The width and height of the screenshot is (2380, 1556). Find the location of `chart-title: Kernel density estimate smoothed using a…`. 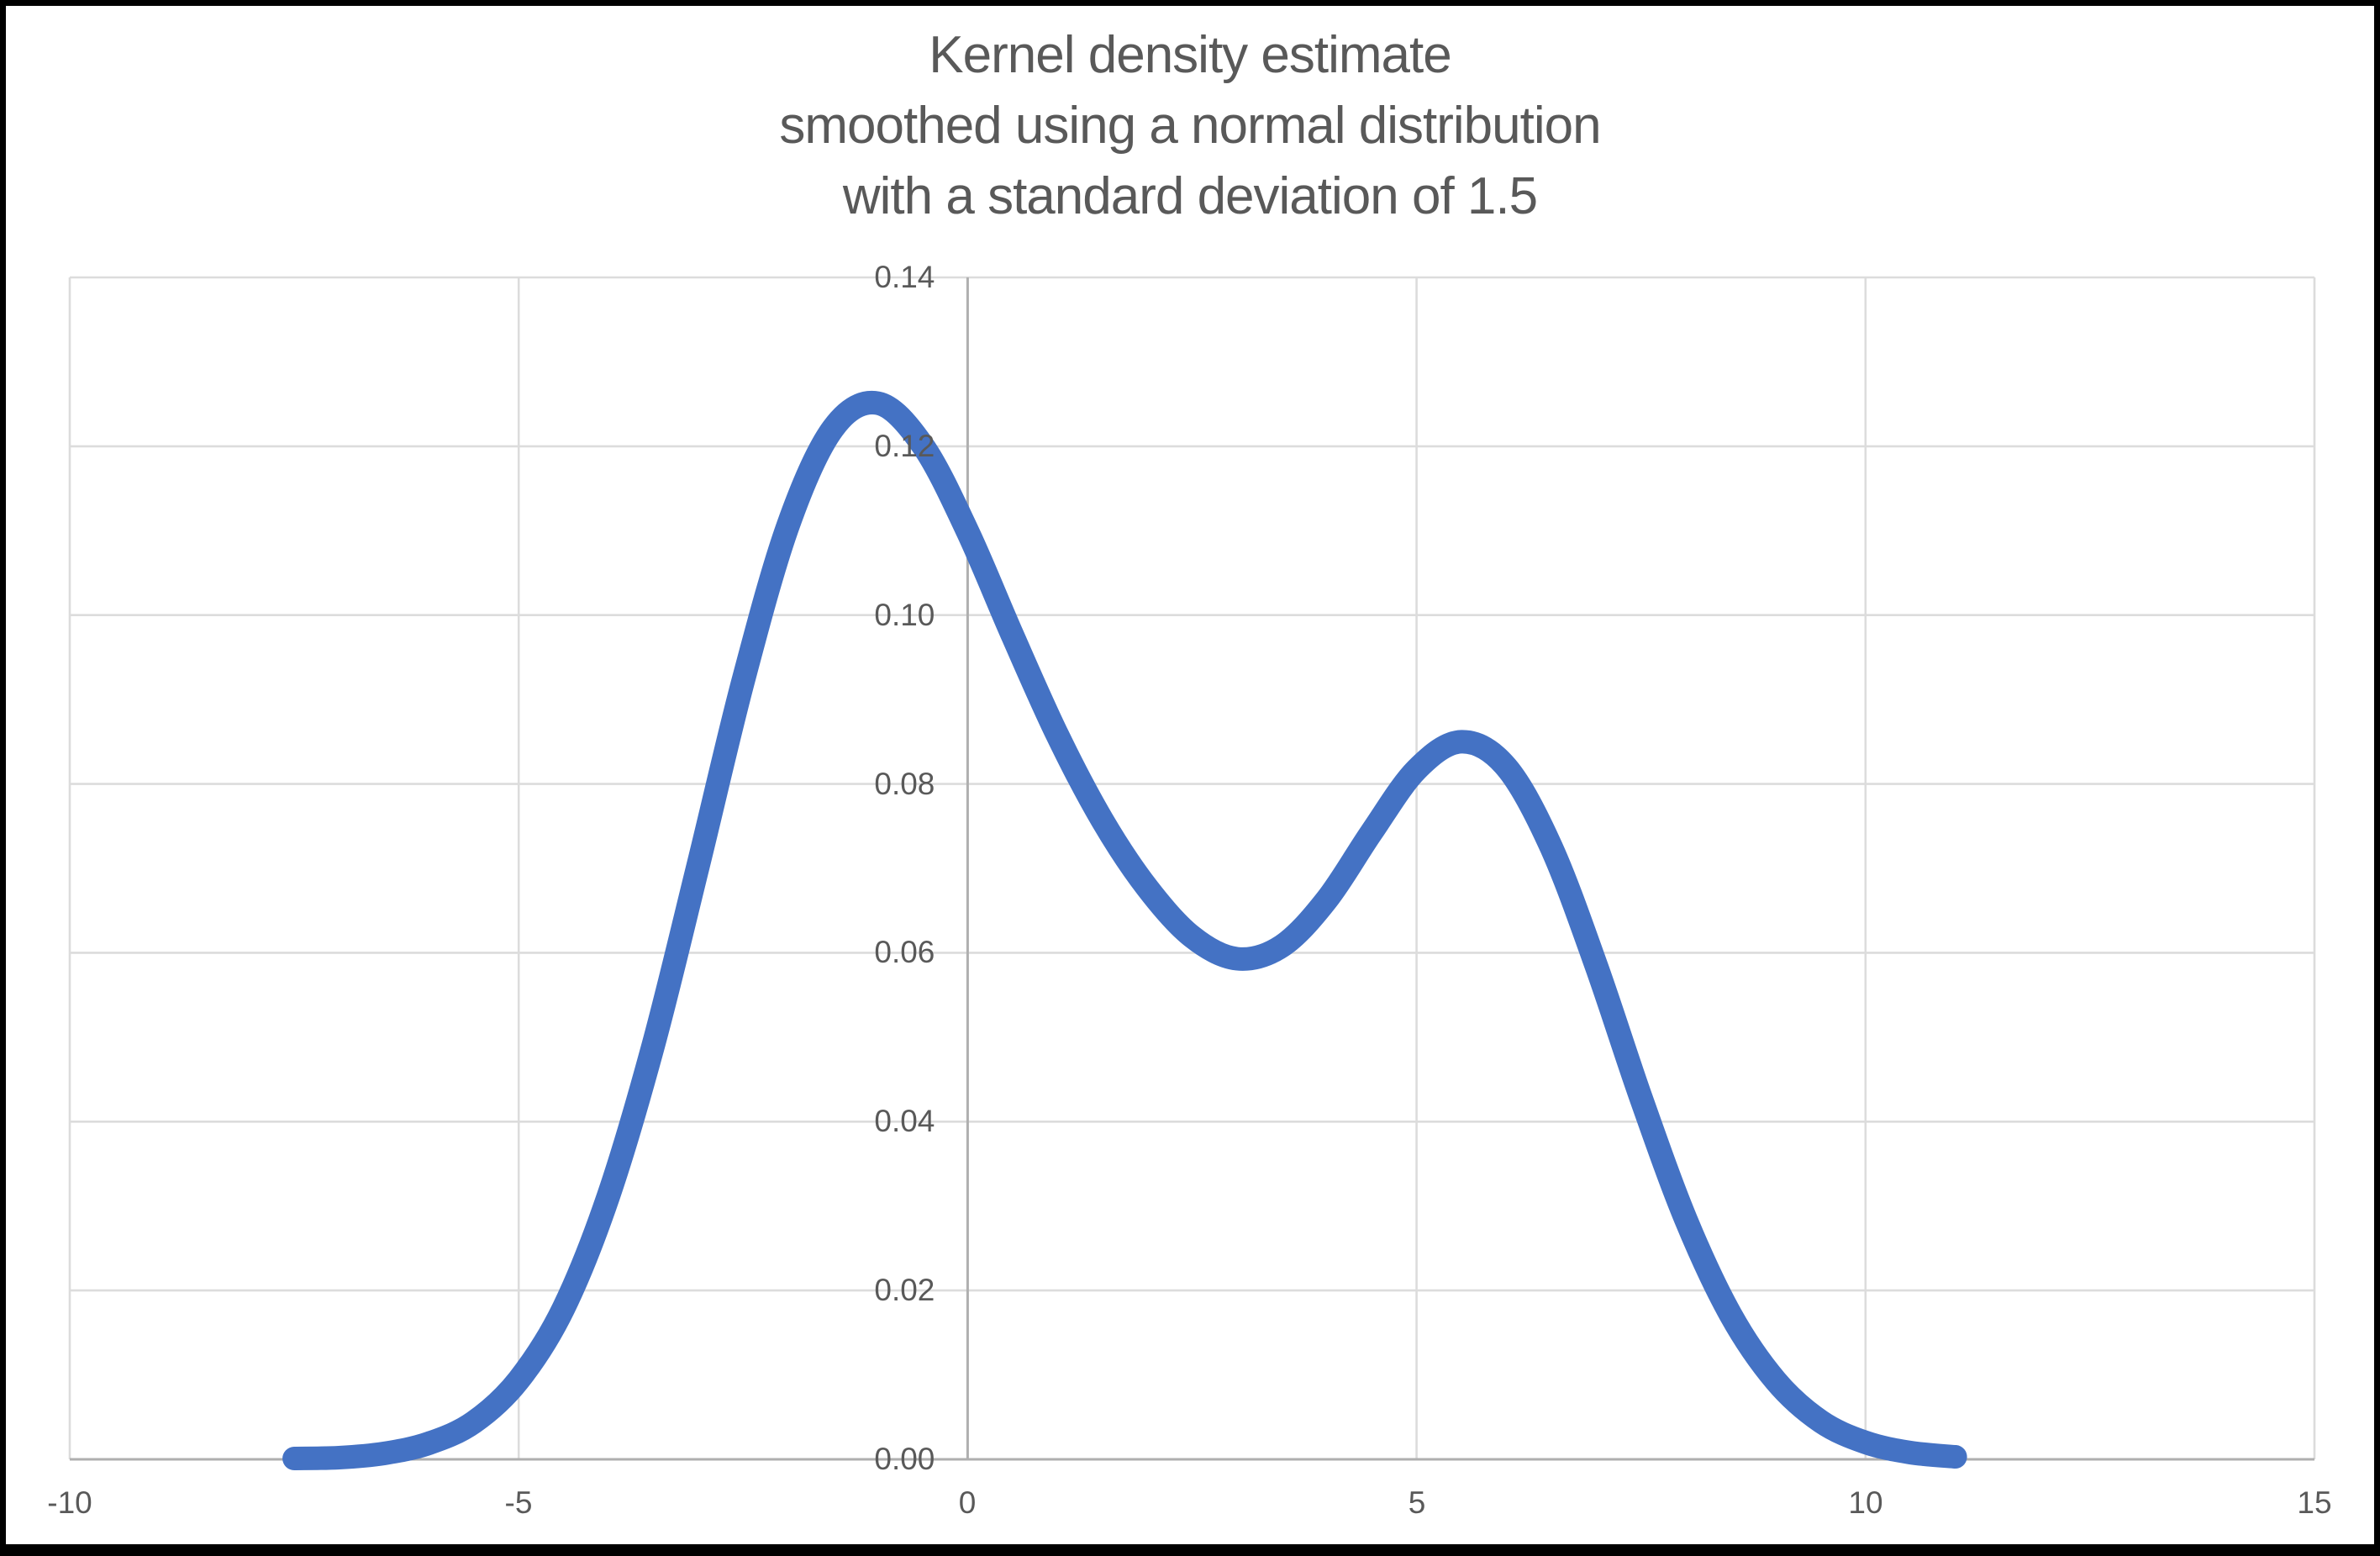

chart-title: Kernel density estimate smoothed using a… is located at coordinates (1190, 126).